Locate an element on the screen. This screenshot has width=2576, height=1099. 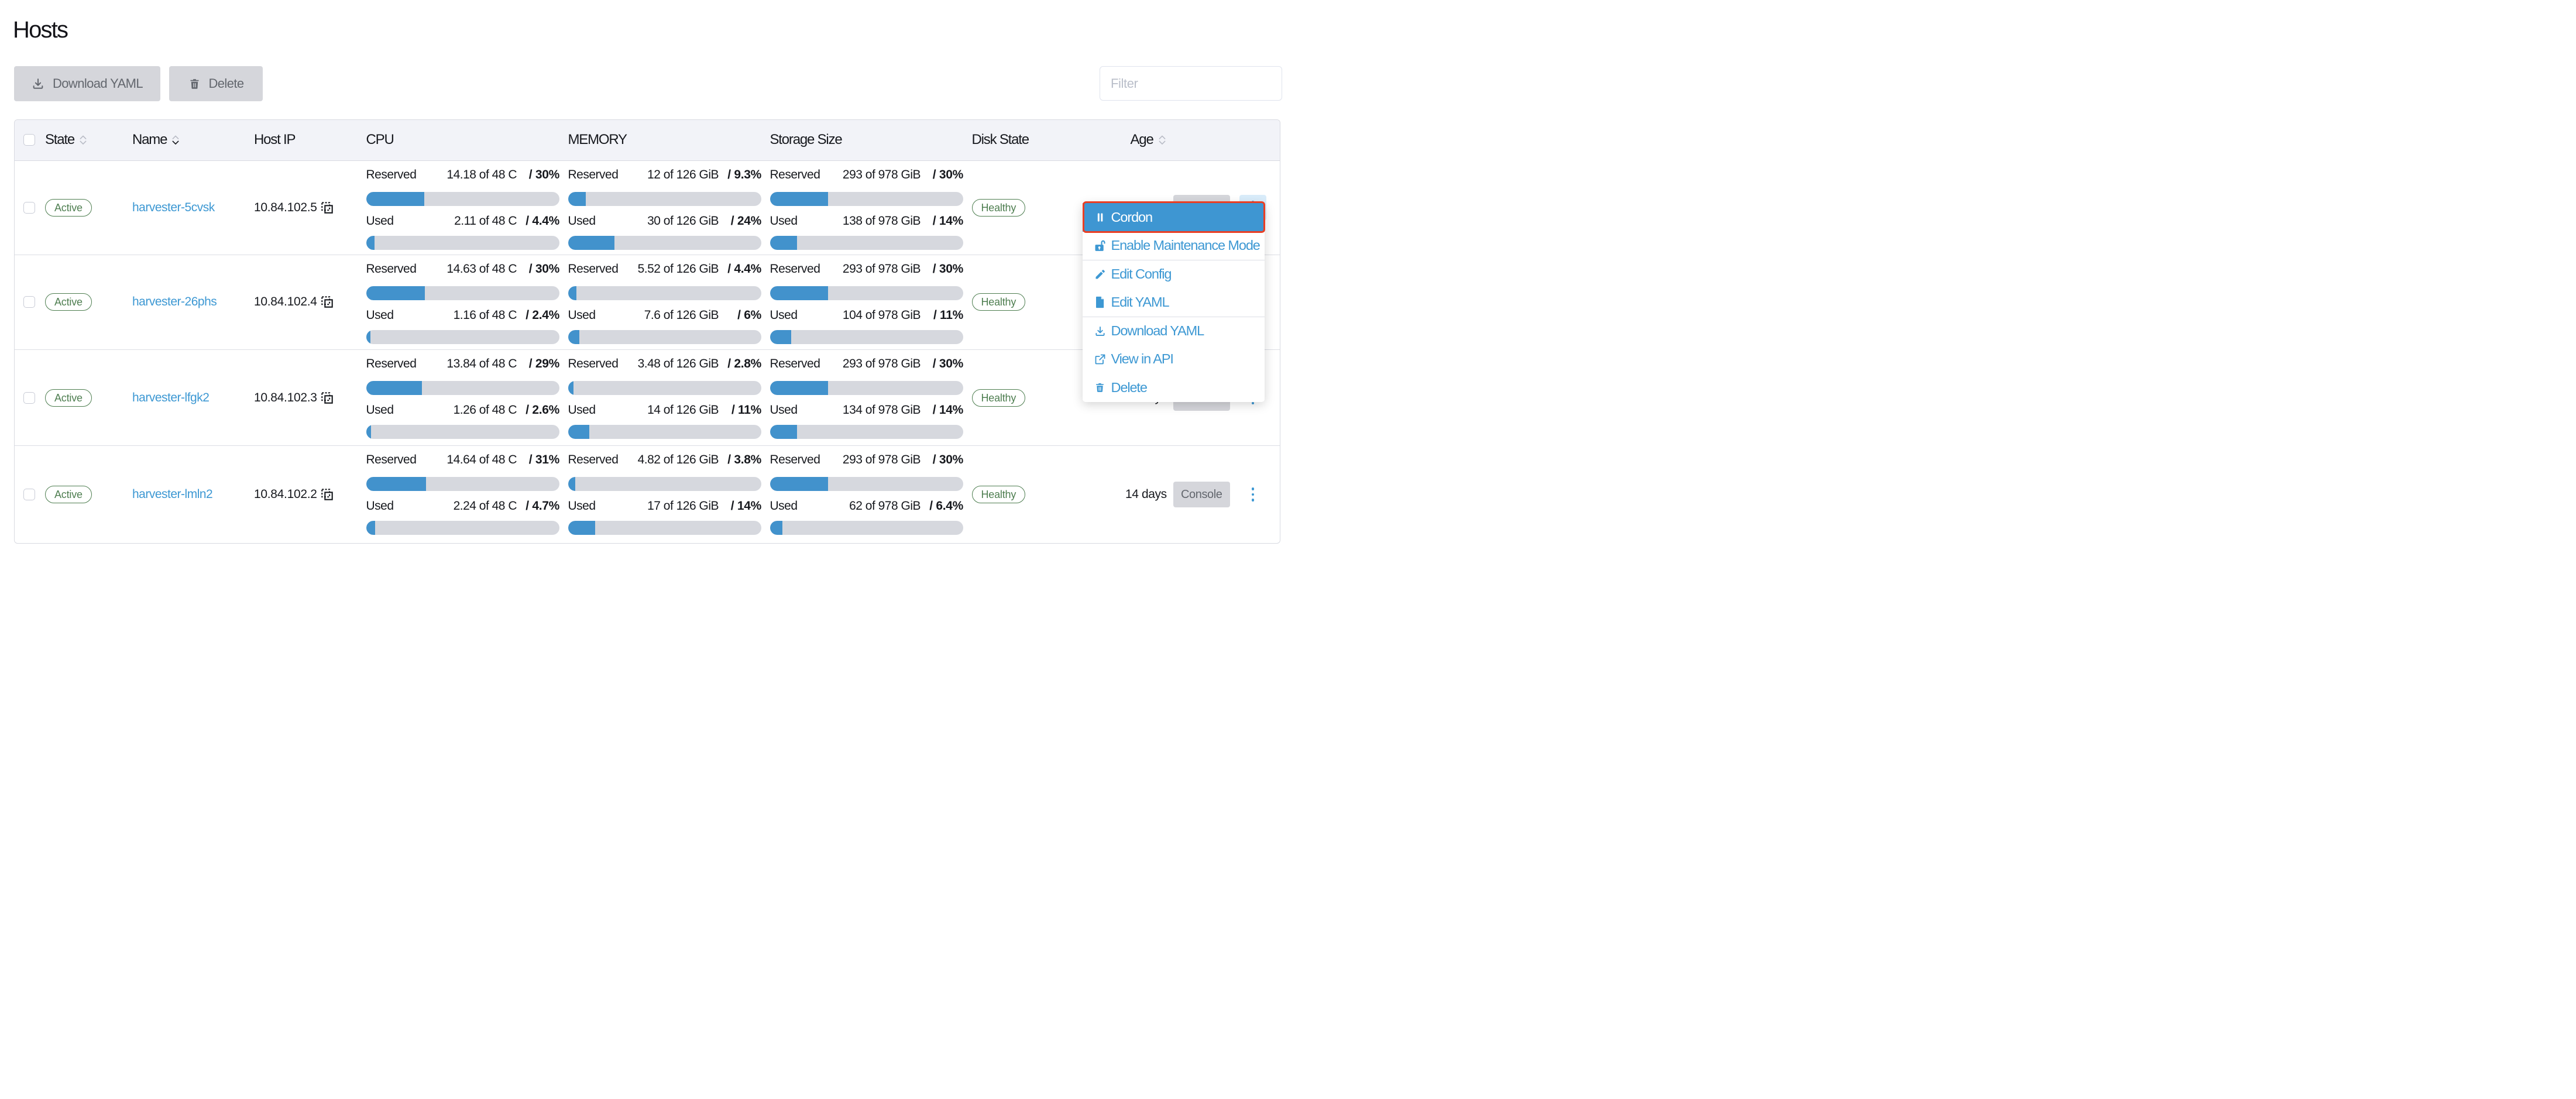
name-cell: harvester-26phs is located at coordinates (193, 302).